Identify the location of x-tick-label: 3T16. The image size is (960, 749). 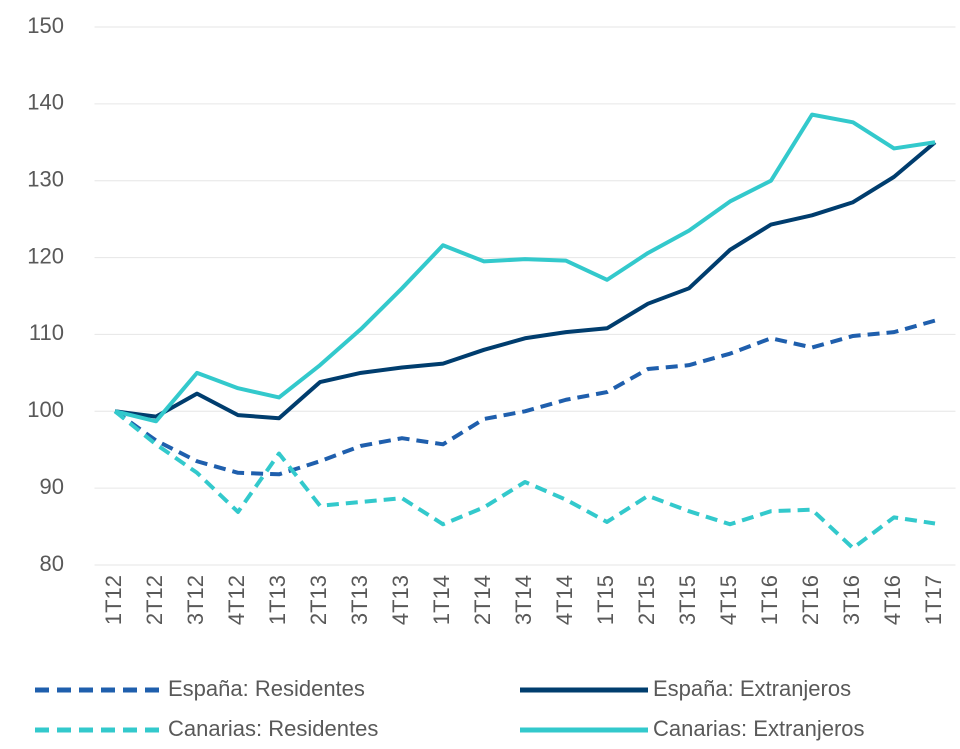
(851, 600).